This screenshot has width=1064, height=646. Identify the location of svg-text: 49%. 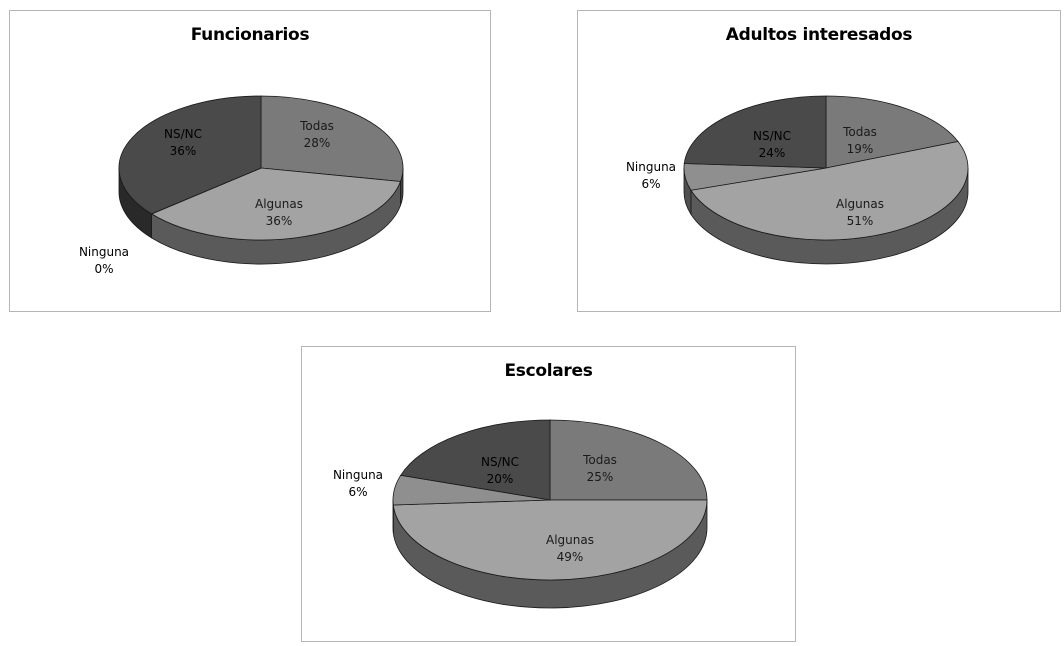
(570, 557).